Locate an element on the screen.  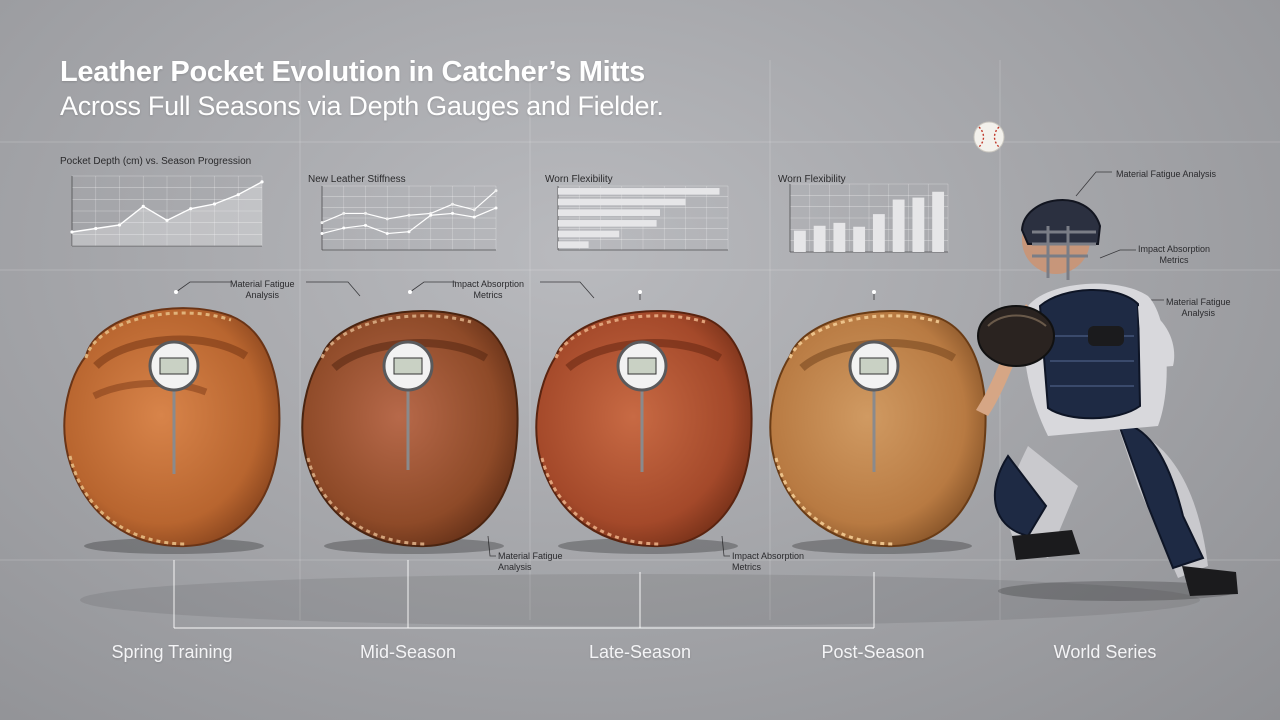
chart4 is located at coordinates (869, 222).